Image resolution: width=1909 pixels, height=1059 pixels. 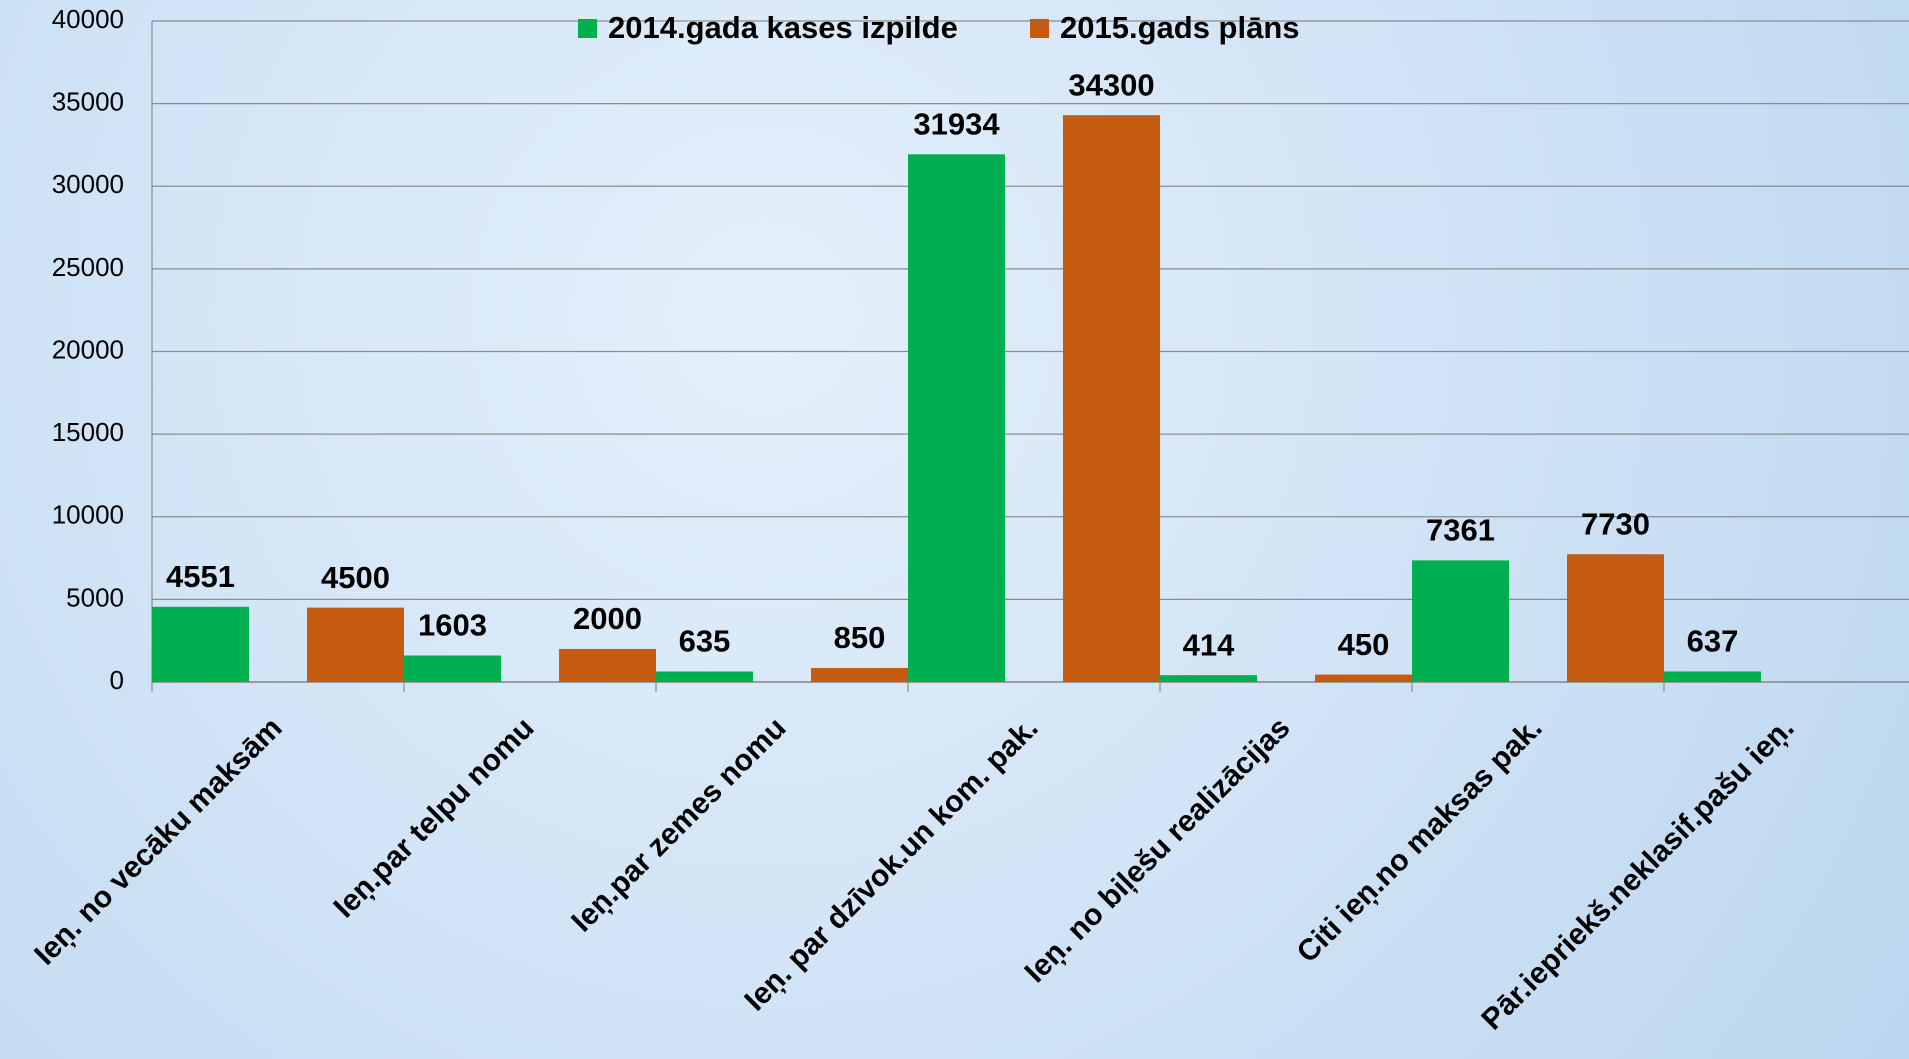 What do you see at coordinates (158, 841) in the screenshot?
I see `x-tick-label: Ieņ. no vecāku maksām` at bounding box center [158, 841].